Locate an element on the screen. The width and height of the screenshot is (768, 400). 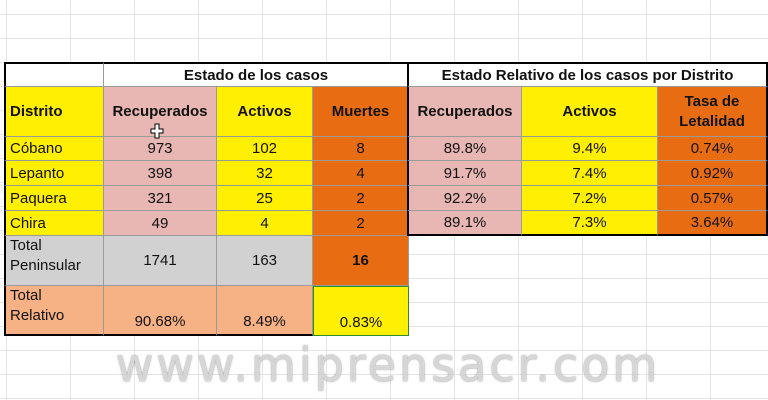
cell-activos: 32 is located at coordinates (265, 173).